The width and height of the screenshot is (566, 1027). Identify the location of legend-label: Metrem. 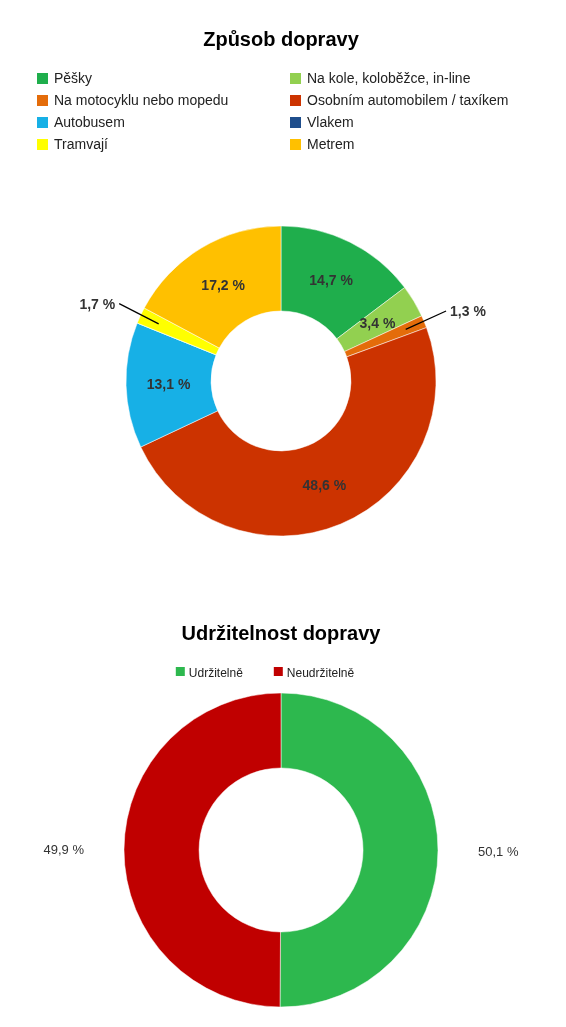
(331, 144).